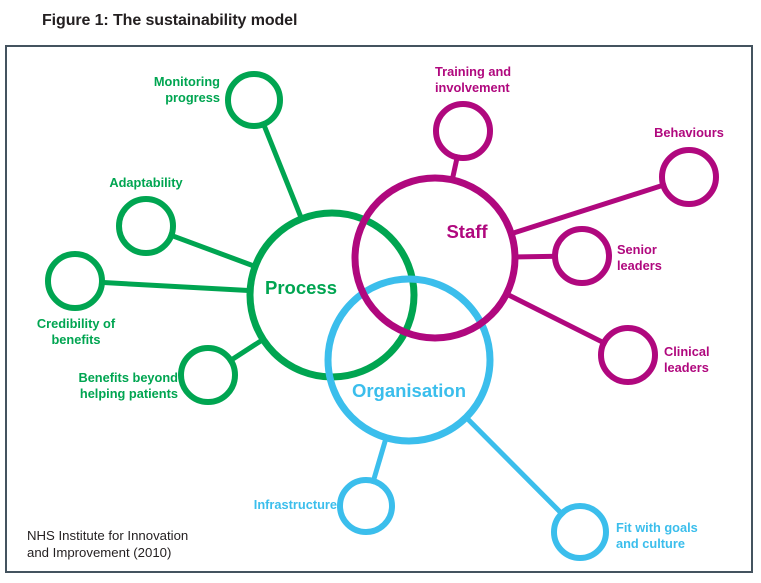 The image size is (761, 583). I want to click on connector-organisation-fit-with-goals-and-culture, so click(514, 465).